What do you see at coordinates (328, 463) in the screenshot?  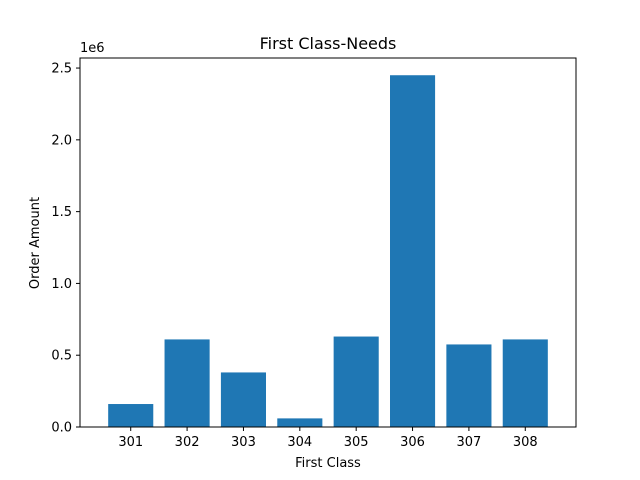 I see `x-axis-label: First Class` at bounding box center [328, 463].